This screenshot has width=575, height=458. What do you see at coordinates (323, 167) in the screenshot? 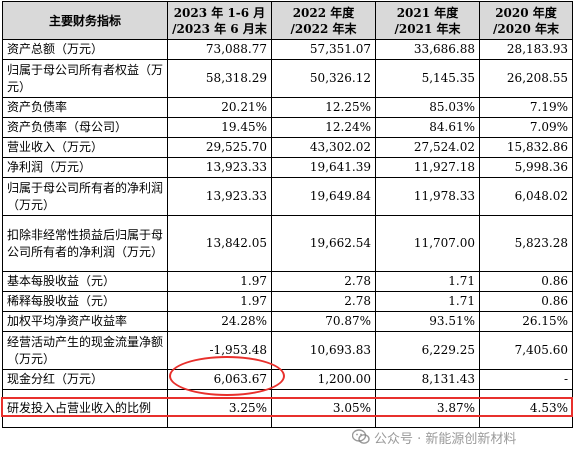
I see `table-cell: 19,641.39` at bounding box center [323, 167].